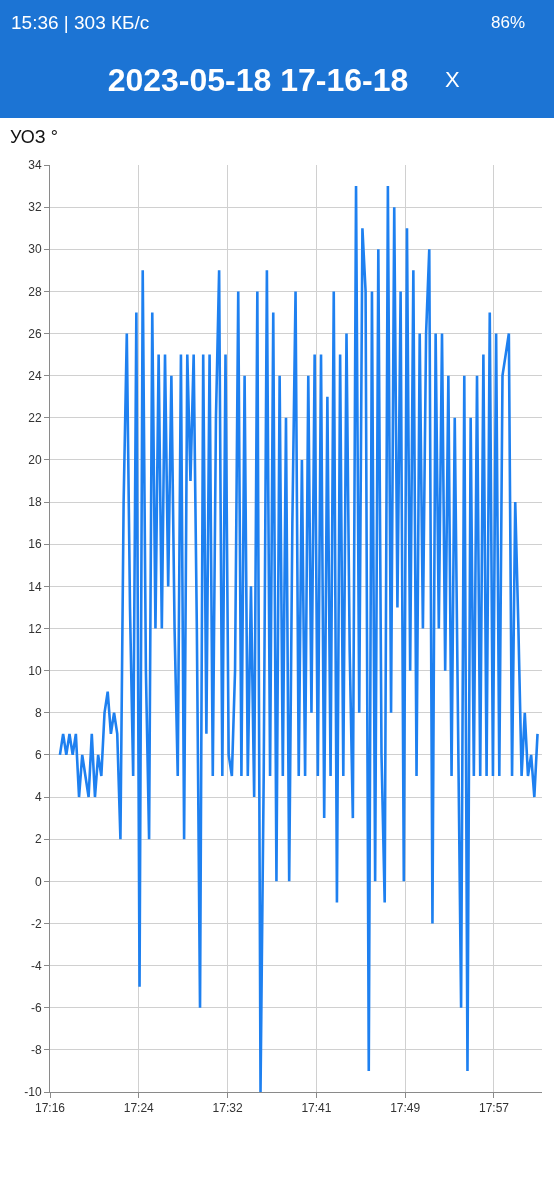 This screenshot has height=1200, width=554. What do you see at coordinates (36, 1050) in the screenshot?
I see `y-tick-label: -8` at bounding box center [36, 1050].